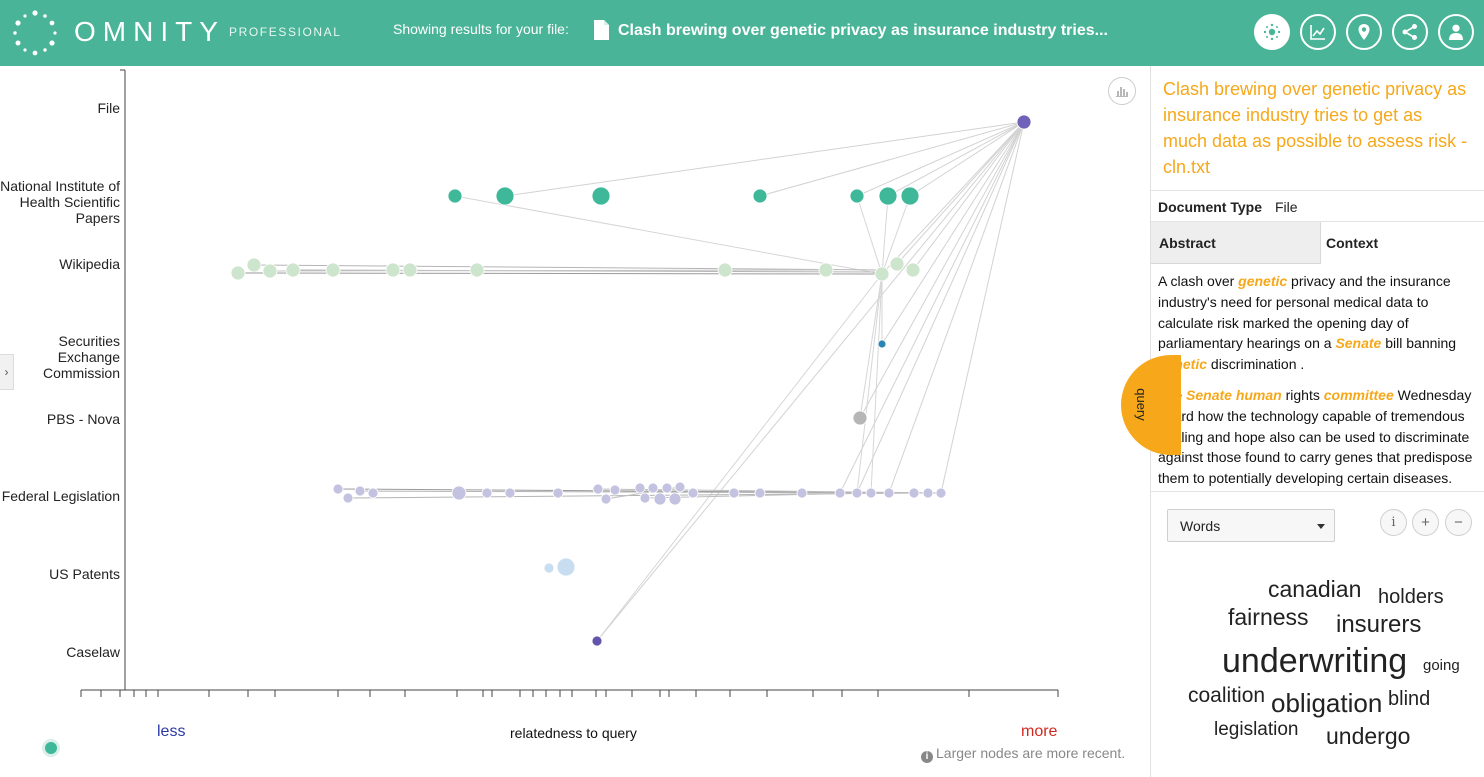  What do you see at coordinates (1315, 661) in the screenshot?
I see `cloud-word: underwriting` at bounding box center [1315, 661].